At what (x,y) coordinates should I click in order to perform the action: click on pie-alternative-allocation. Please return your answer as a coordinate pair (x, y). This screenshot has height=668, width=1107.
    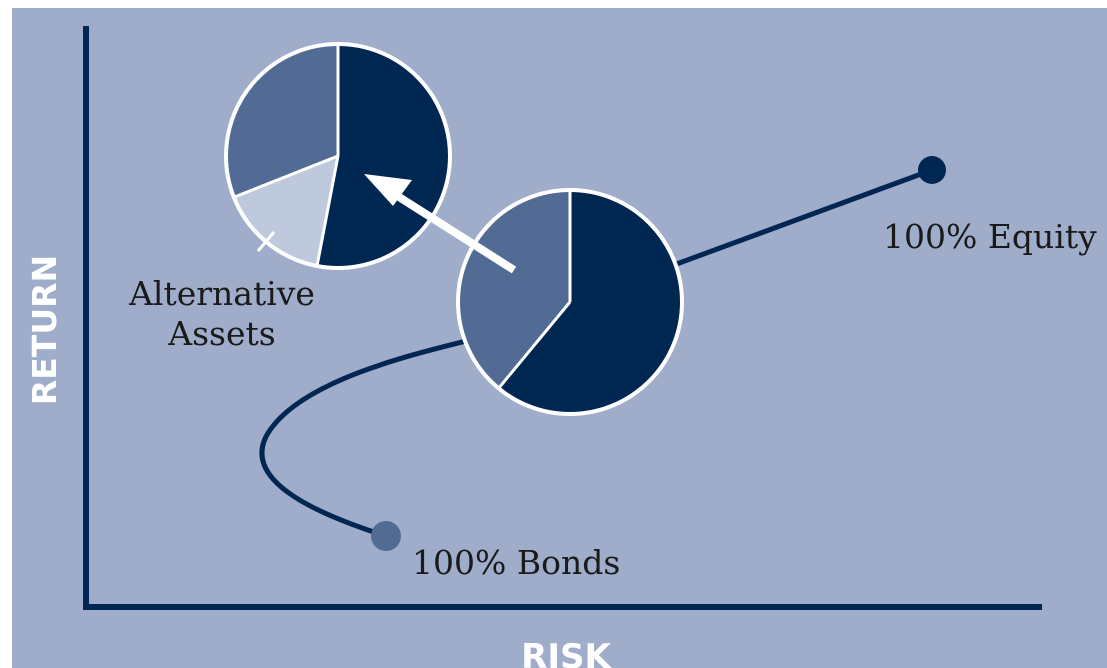
    Looking at the image, I should click on (338, 156).